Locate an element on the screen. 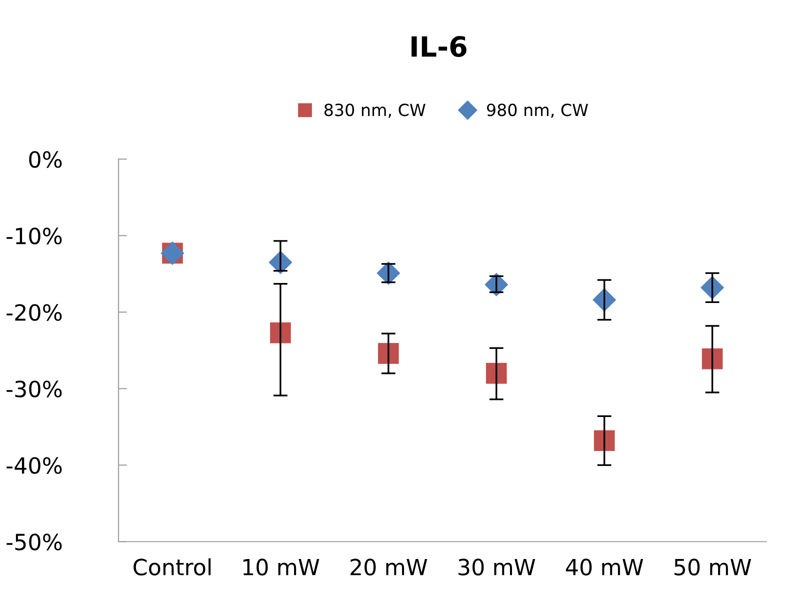  x-tick-label: 30 mW is located at coordinates (497, 567).